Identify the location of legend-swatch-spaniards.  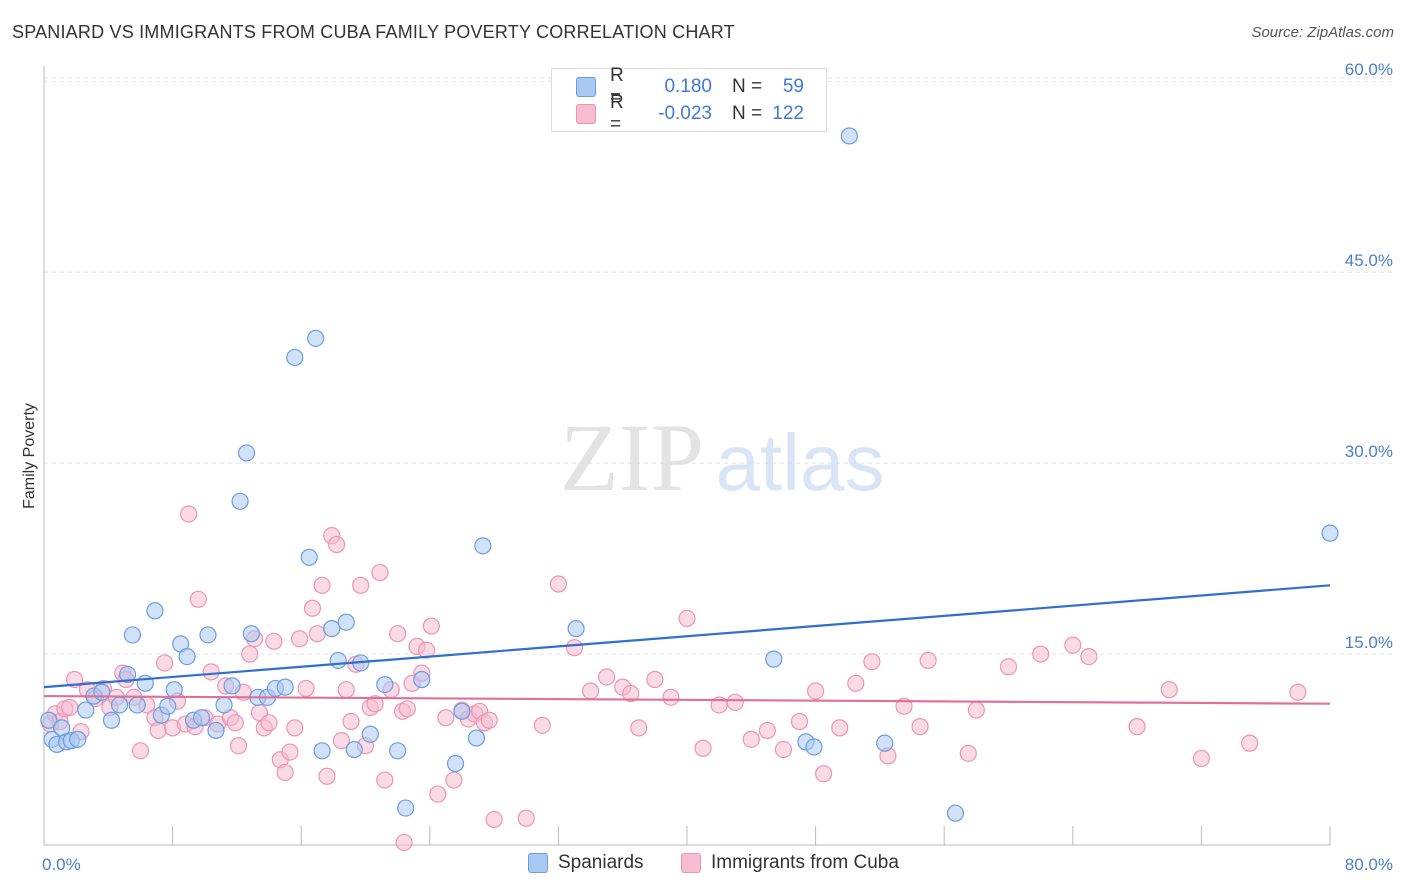
(586, 87).